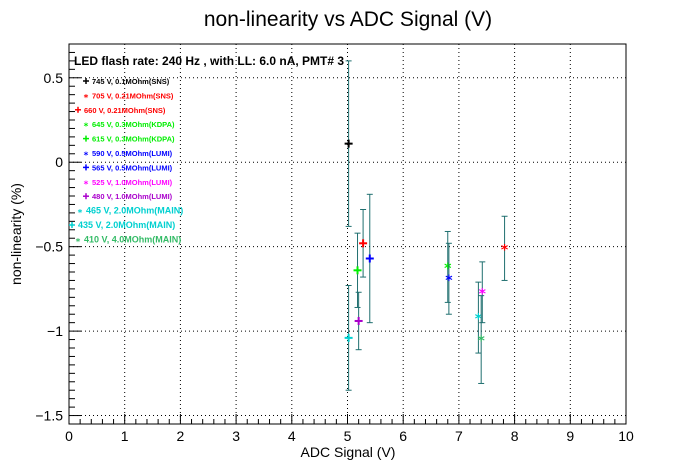 This screenshot has width=696, height=472. Describe the element at coordinates (132, 153) in the screenshot. I see `legend-label: 590 V, 0.5MOhm(LUMI)` at that location.